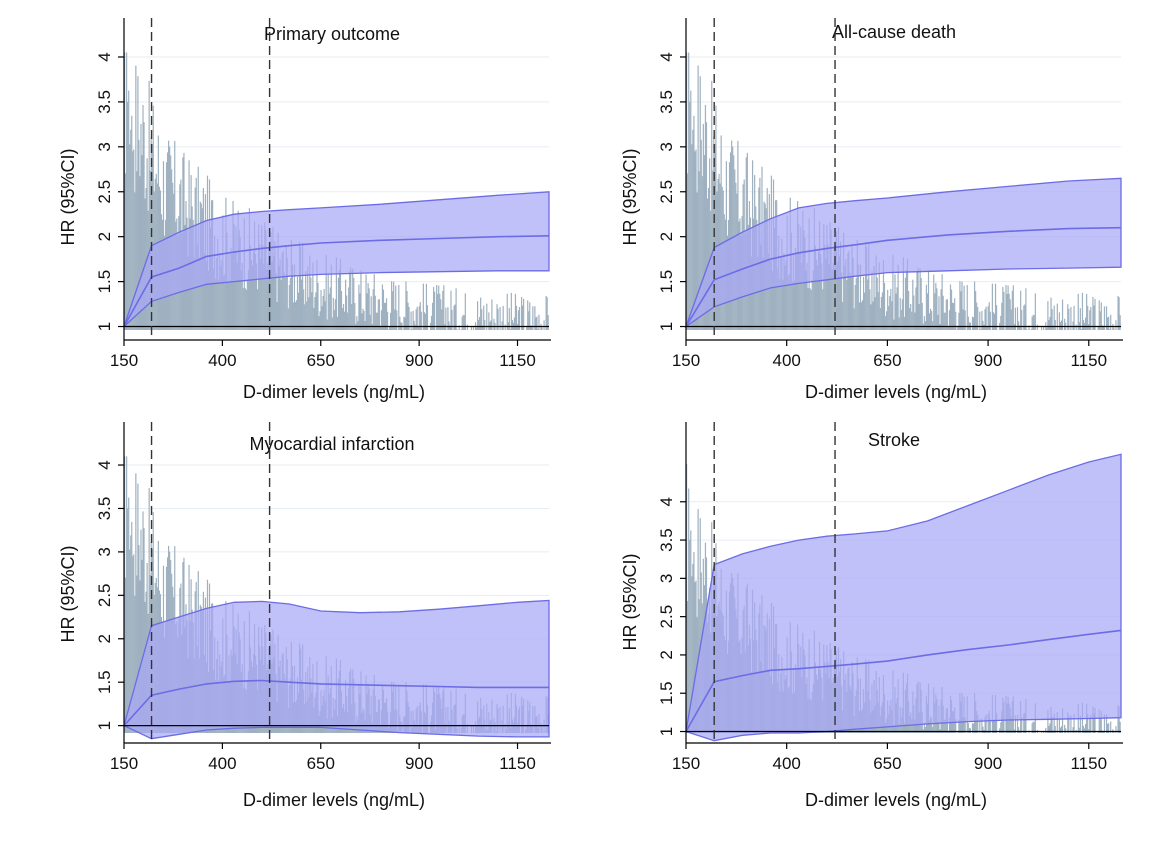 The image size is (1161, 848). Describe the element at coordinates (686, 763) in the screenshot. I see `x-tick-label: 150` at that location.